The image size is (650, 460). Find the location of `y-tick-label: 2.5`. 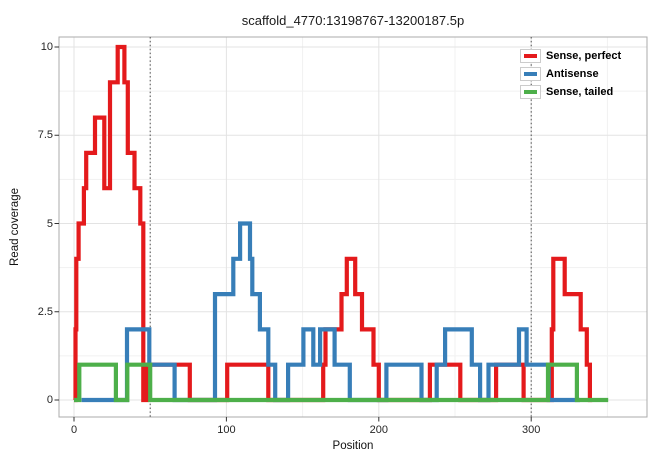

y-tick-label: 2.5 is located at coordinates (45, 311).